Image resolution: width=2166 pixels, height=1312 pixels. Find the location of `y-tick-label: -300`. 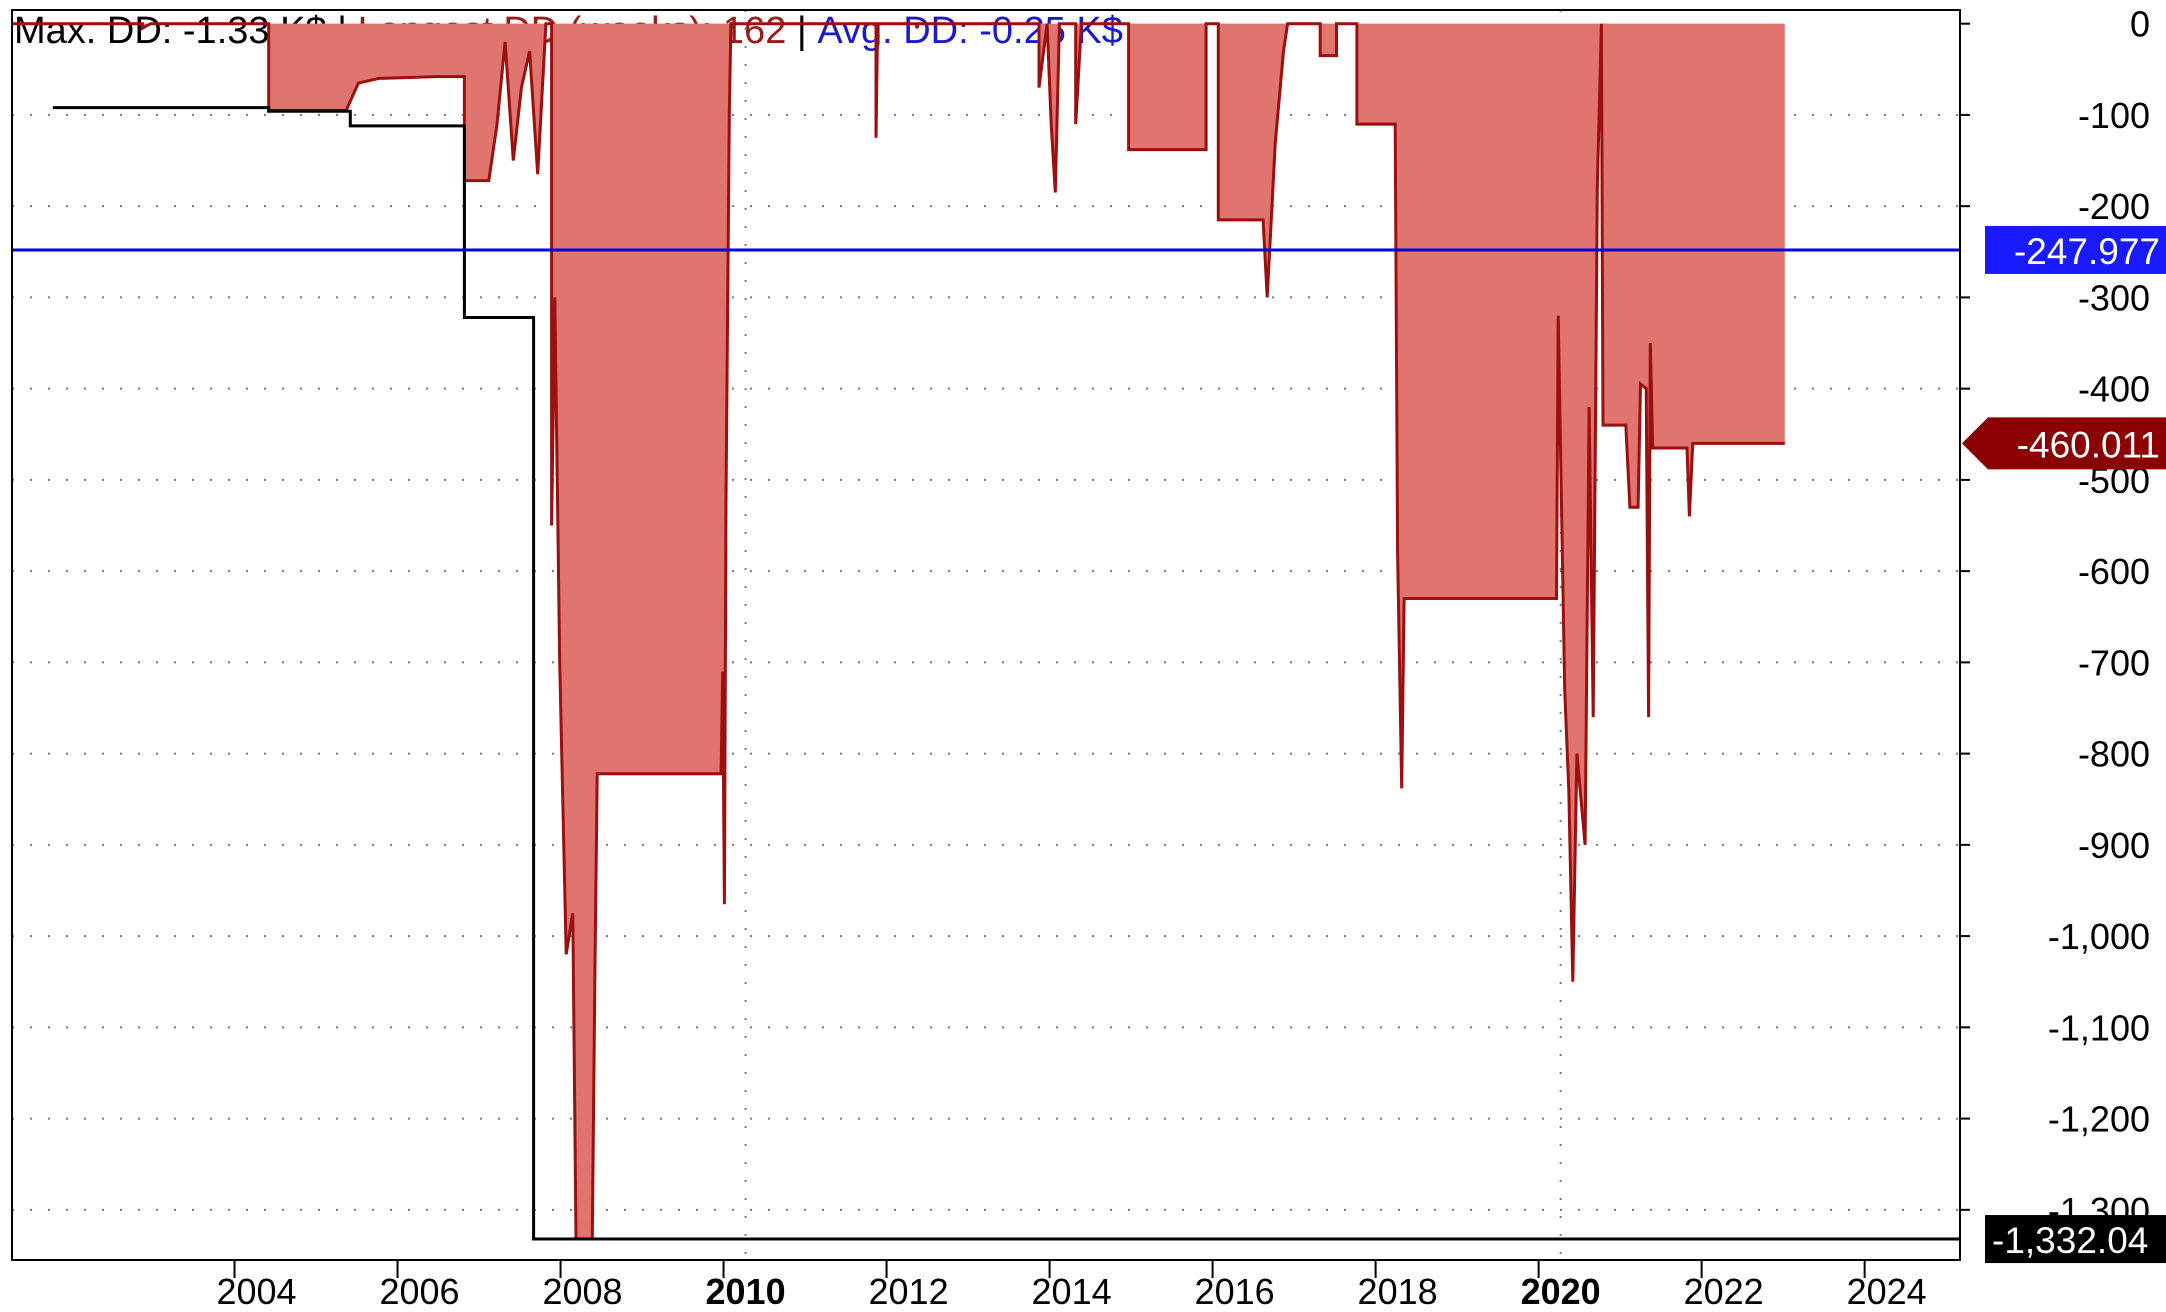

y-tick-label: -300 is located at coordinates (2114, 297).